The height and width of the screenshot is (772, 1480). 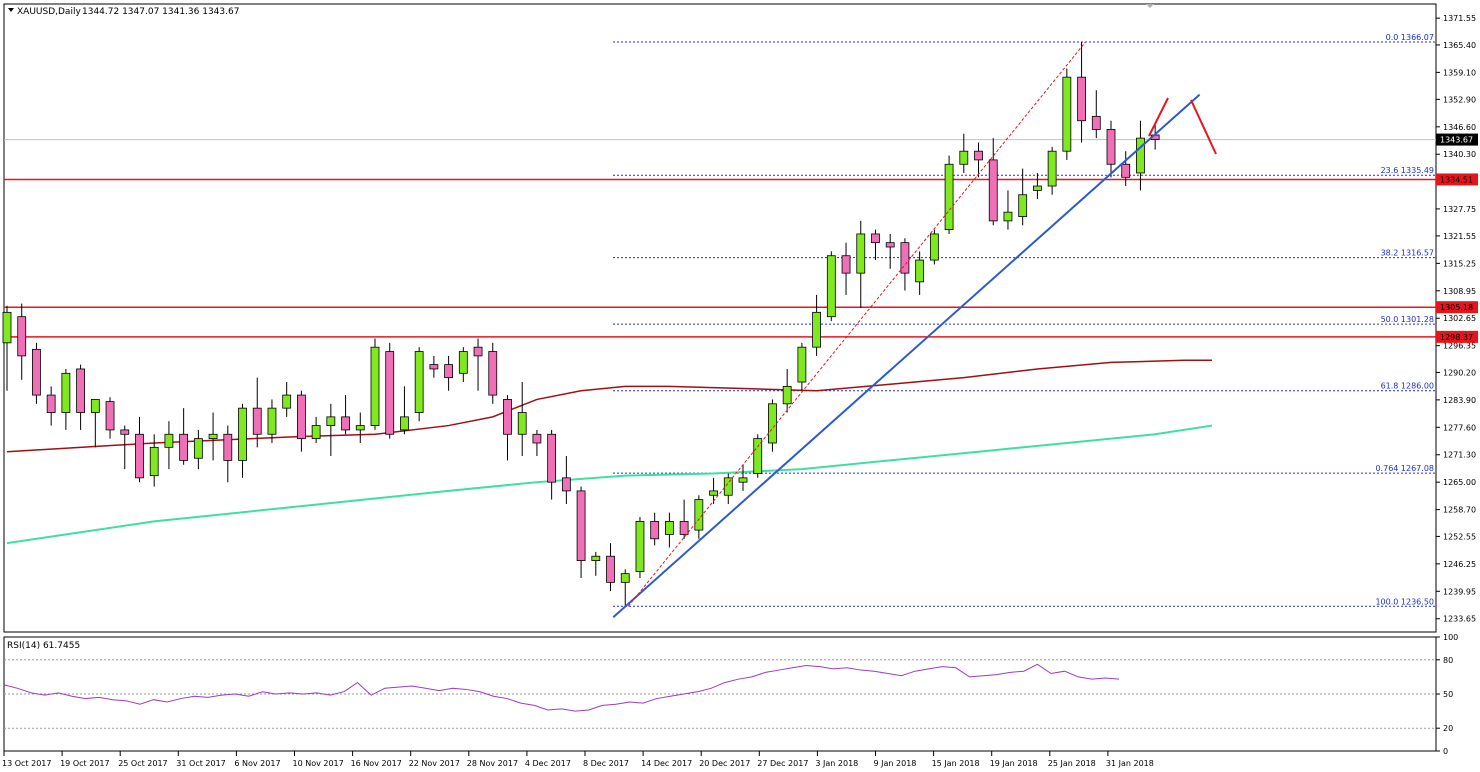 What do you see at coordinates (1459, 591) in the screenshot?
I see `y-tick-label: 1239.95` at bounding box center [1459, 591].